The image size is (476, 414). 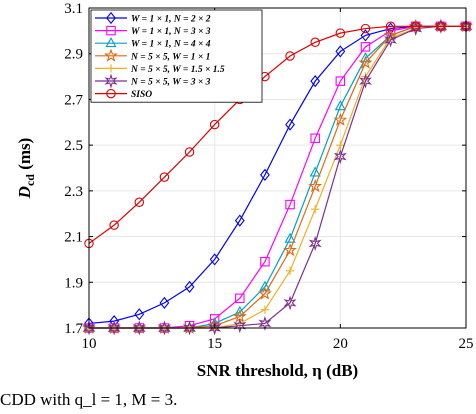 What do you see at coordinates (24, 156) in the screenshot?
I see `y-label-unit: (ms)` at bounding box center [24, 156].